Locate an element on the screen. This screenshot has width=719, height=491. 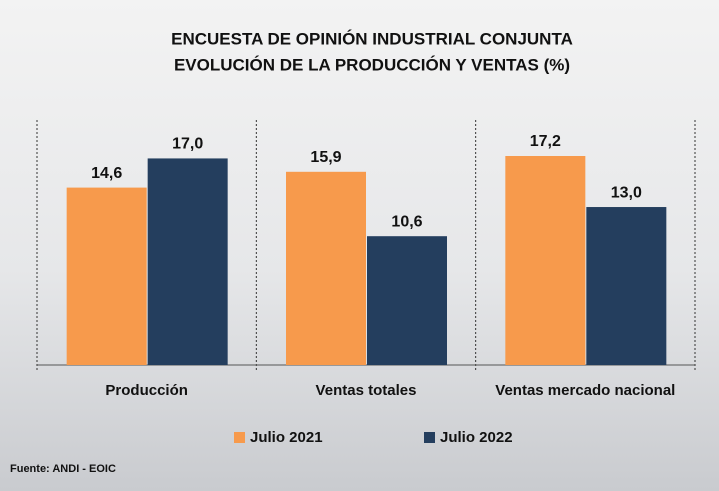
x-tick-label: Ventas mercado nacional is located at coordinates (585, 390).